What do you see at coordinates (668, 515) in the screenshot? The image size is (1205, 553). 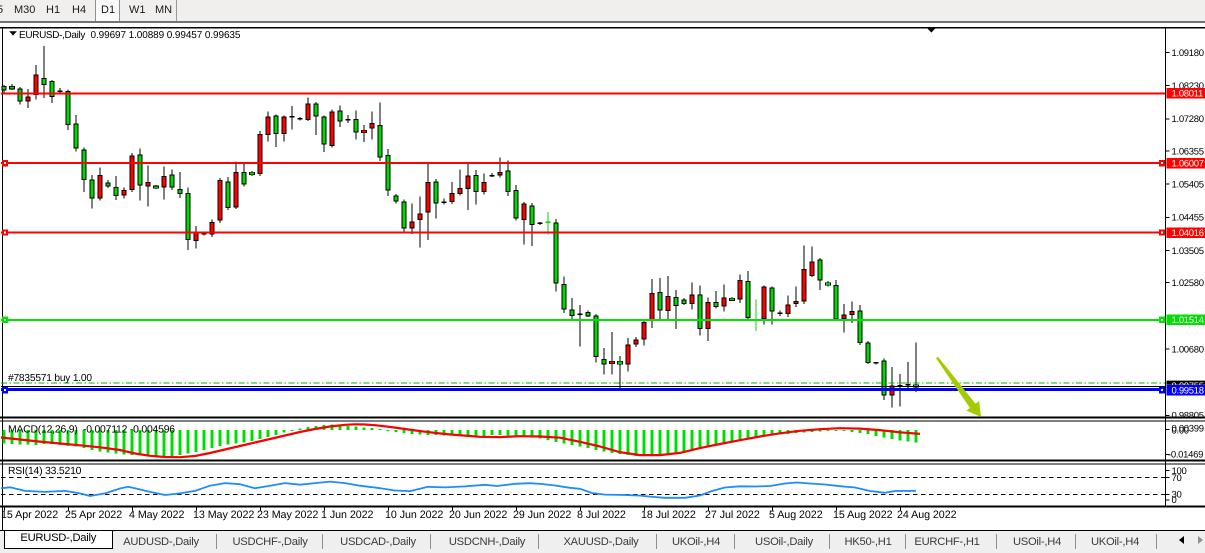 I see `svg-text: 18 Jul 2022` at bounding box center [668, 515].